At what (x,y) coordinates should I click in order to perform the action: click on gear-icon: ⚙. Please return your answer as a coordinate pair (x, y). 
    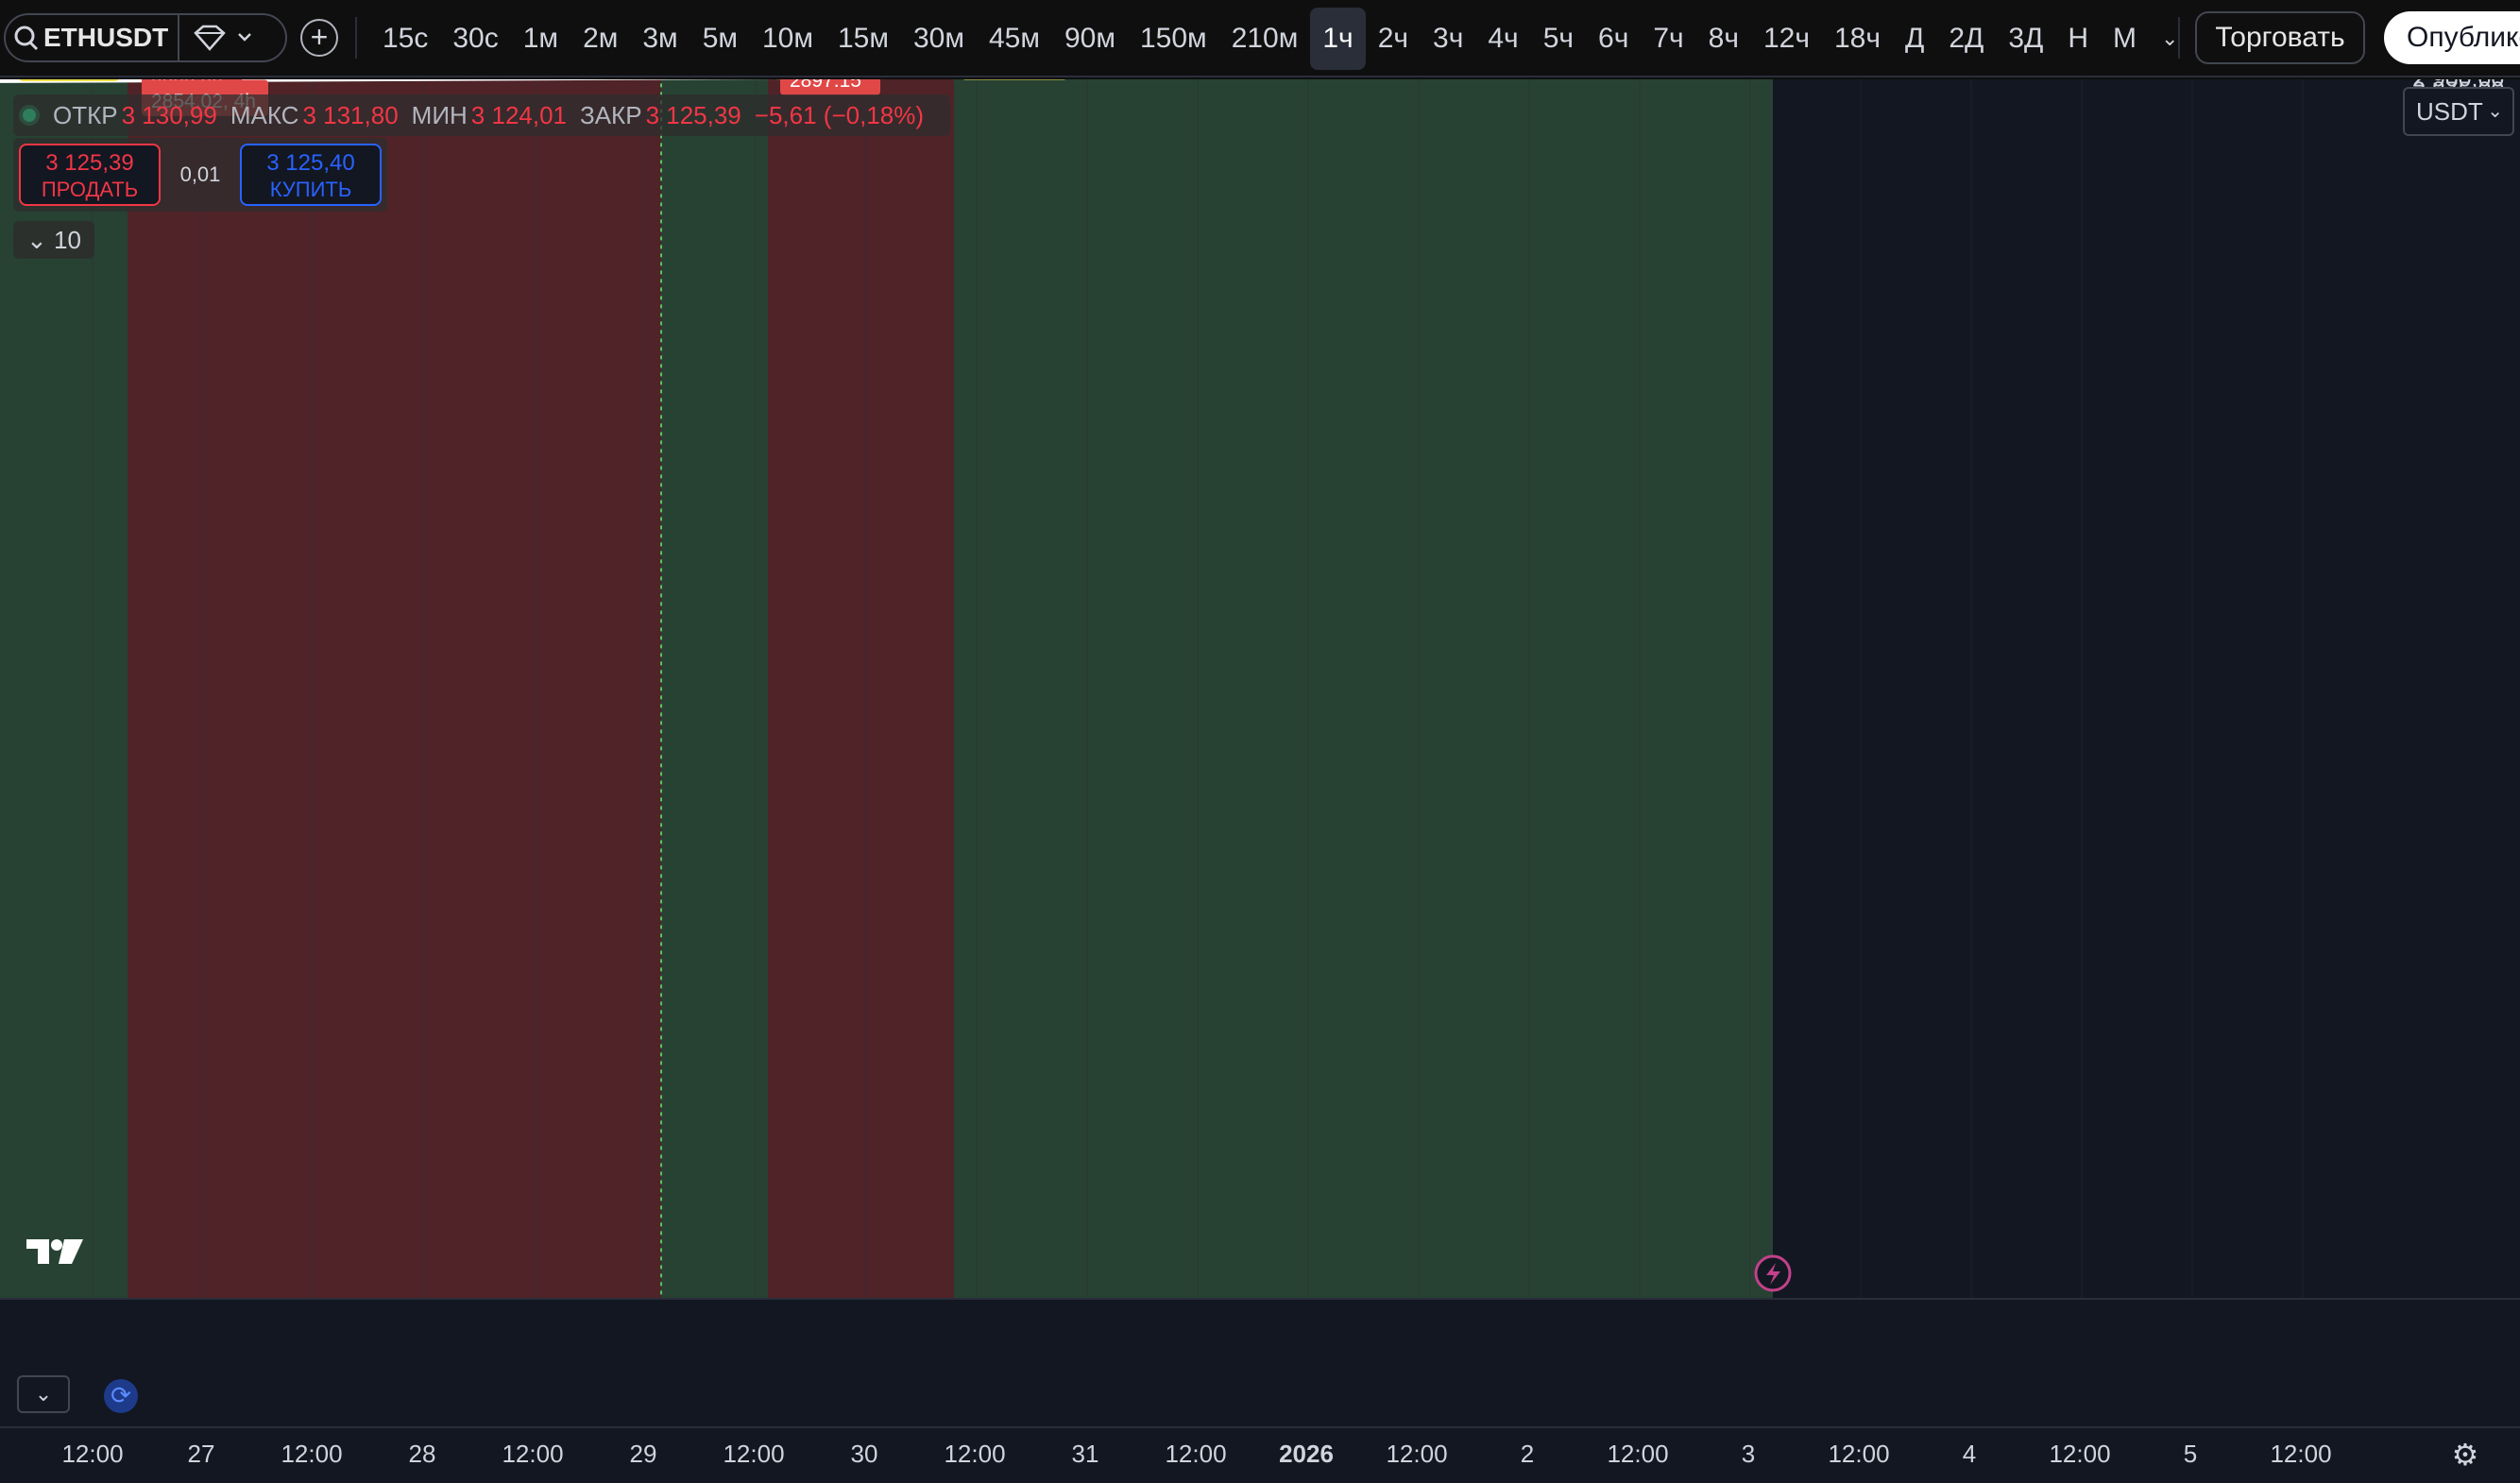
    Looking at the image, I should click on (2465, 1455).